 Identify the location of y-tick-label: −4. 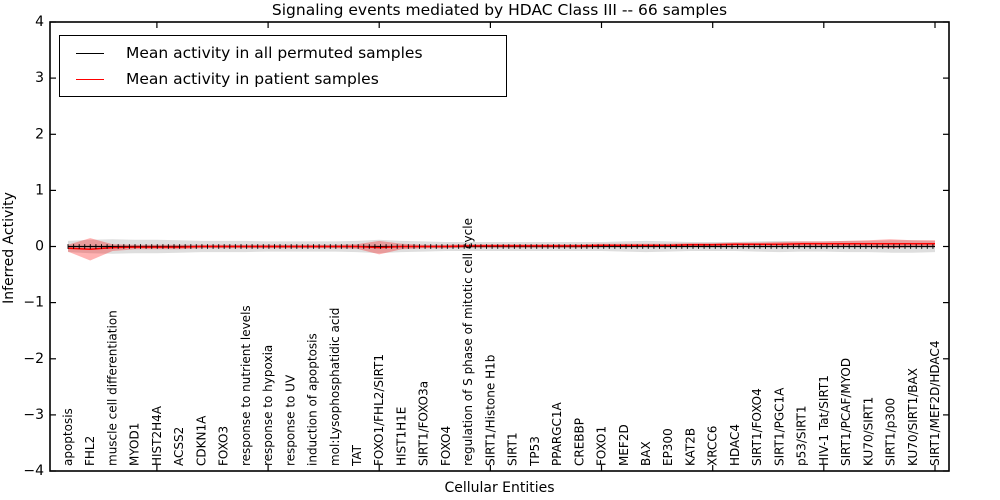
(33, 471).